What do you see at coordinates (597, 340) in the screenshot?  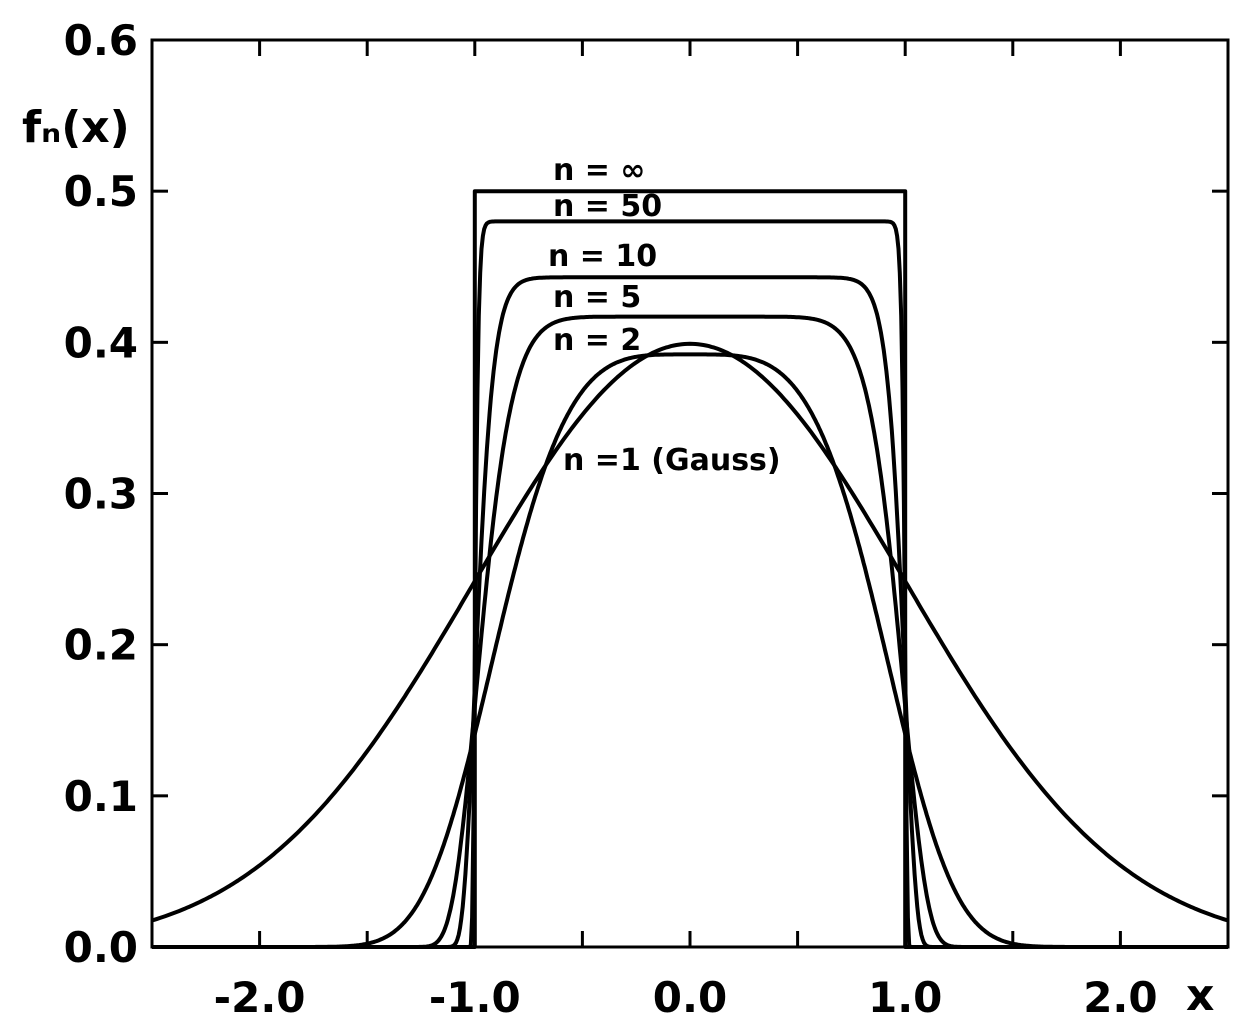 I see `series-label: n = 2` at bounding box center [597, 340].